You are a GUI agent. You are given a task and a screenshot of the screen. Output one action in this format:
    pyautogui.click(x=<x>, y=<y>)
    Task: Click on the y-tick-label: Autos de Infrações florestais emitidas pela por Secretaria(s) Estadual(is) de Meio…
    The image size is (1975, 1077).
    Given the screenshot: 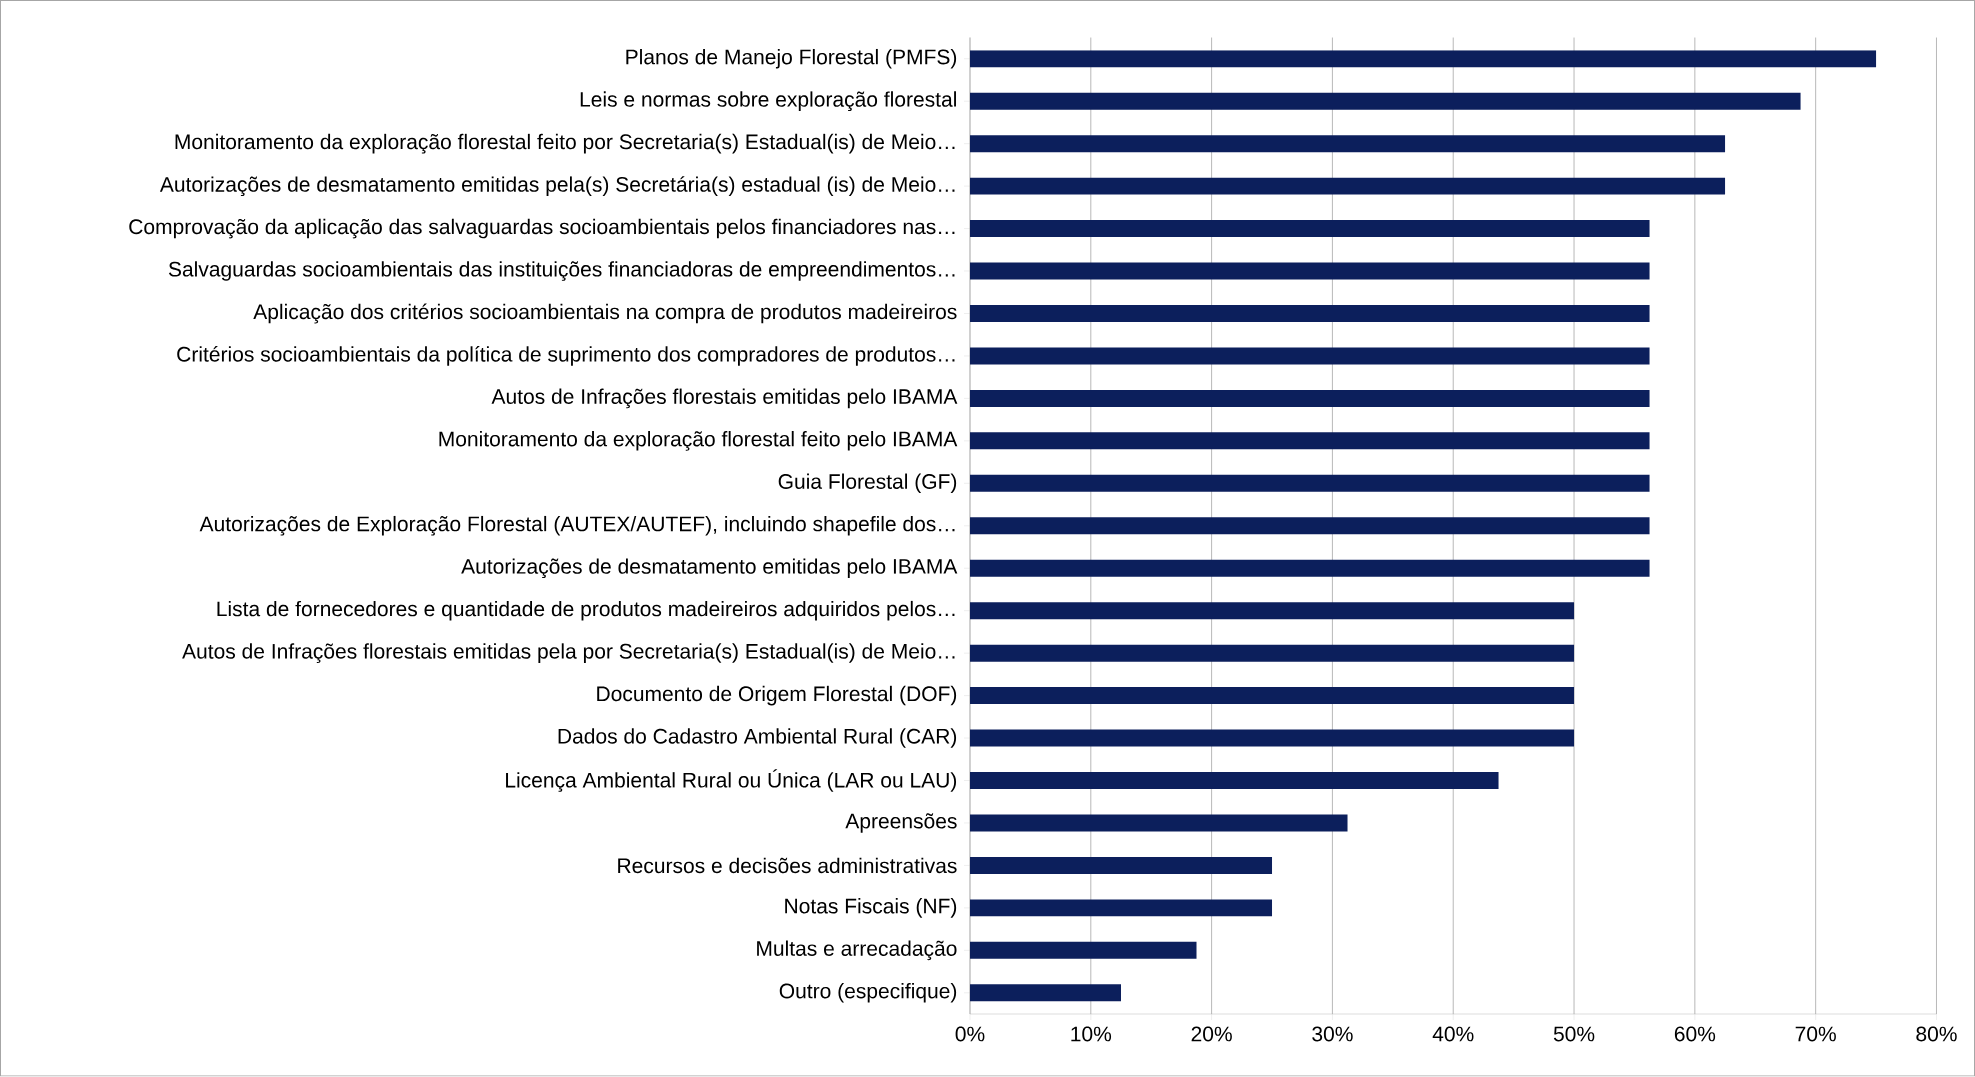 What is the action you would take?
    pyautogui.click(x=568, y=653)
    